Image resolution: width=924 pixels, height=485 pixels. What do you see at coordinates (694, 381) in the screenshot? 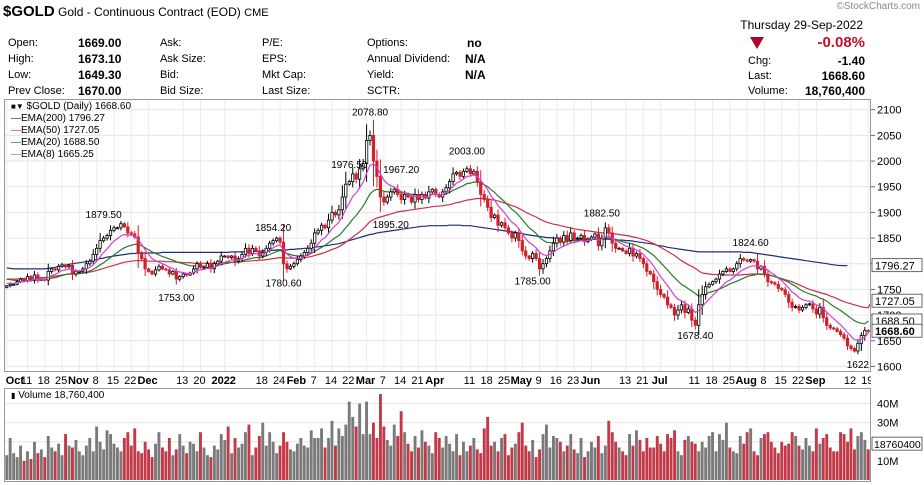
I see `x-tick-label: 11` at bounding box center [694, 381].